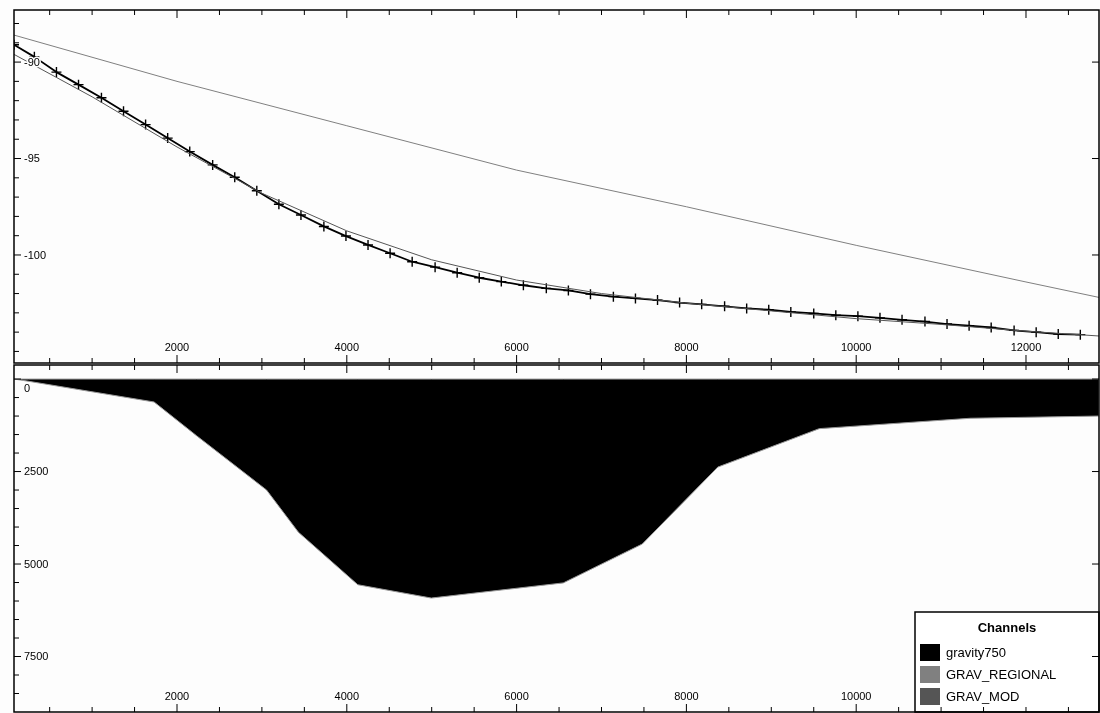 The image size is (1100, 713). Describe the element at coordinates (1007, 627) in the screenshot. I see `legend-title: Channels` at that location.